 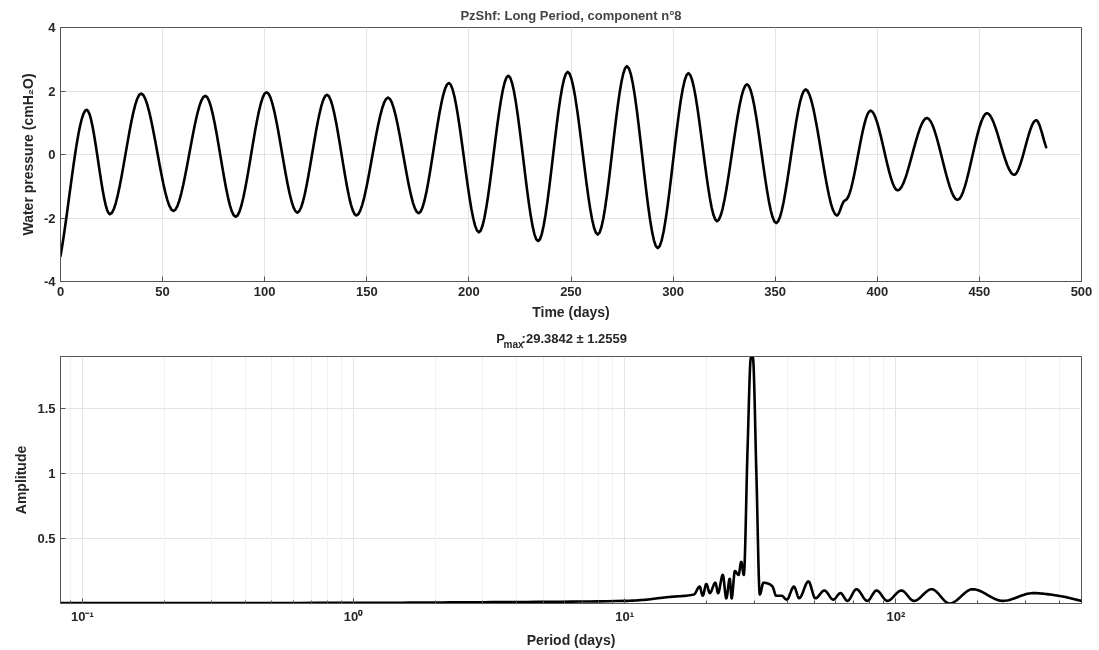 I want to click on x-tick-label: 100, so click(x=264, y=291).